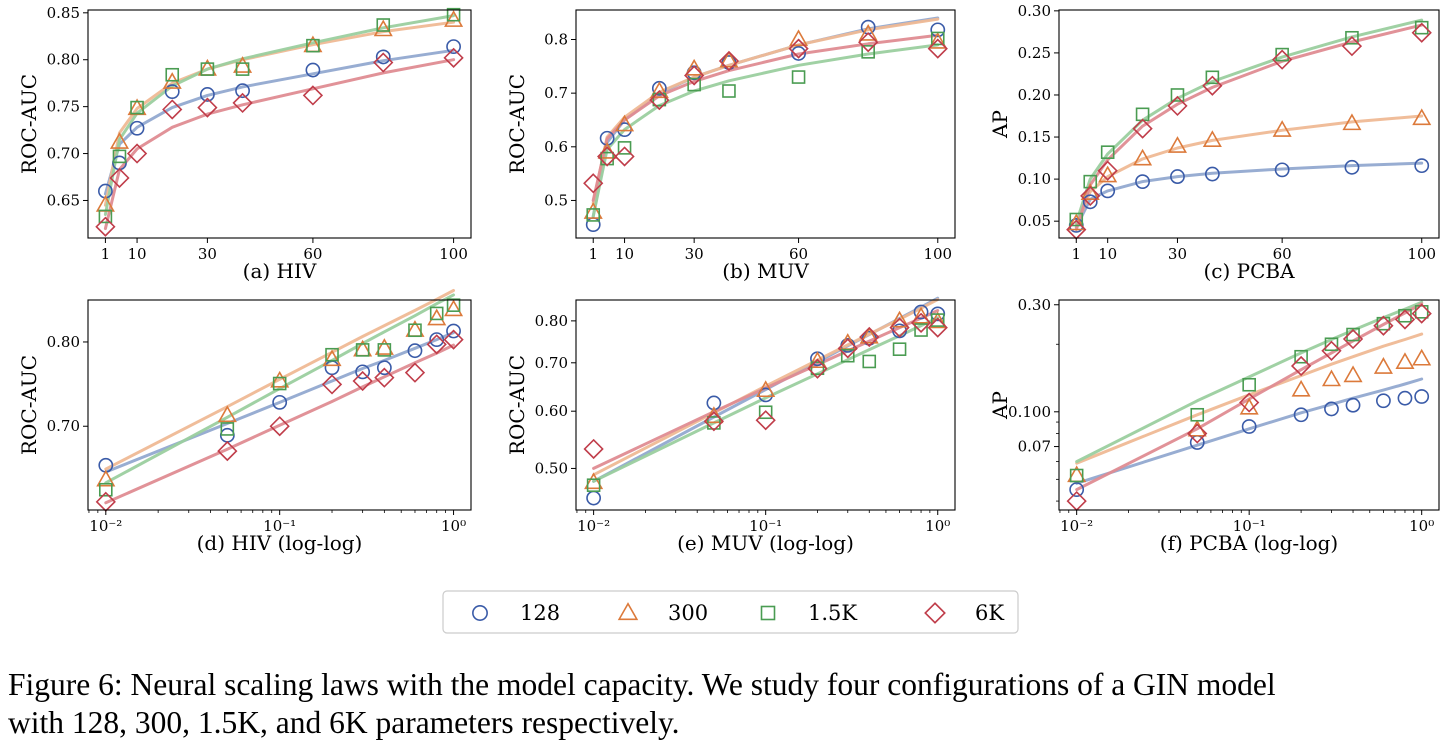 This screenshot has width=1456, height=750. What do you see at coordinates (63, 200) in the screenshot?
I see `y-tick-label: 0.65` at bounding box center [63, 200].